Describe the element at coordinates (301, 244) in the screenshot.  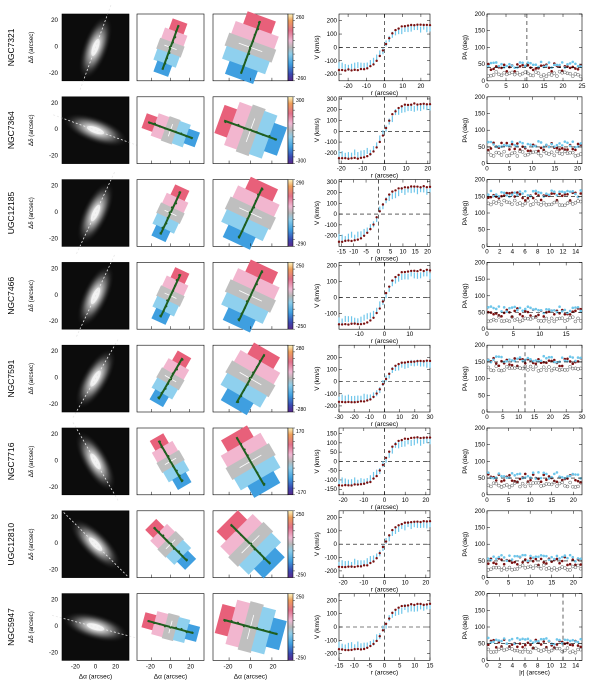
I see `colorbar-min-label: -290` at that location.